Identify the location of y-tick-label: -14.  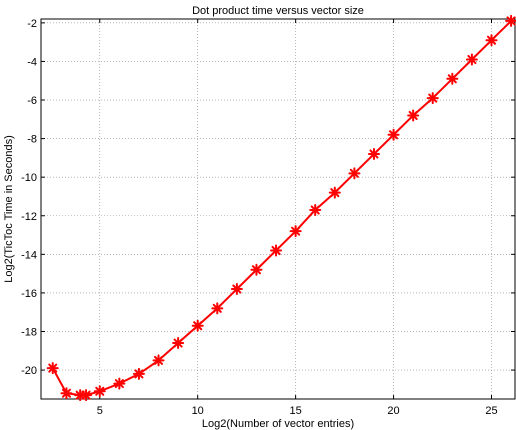
(29, 255).